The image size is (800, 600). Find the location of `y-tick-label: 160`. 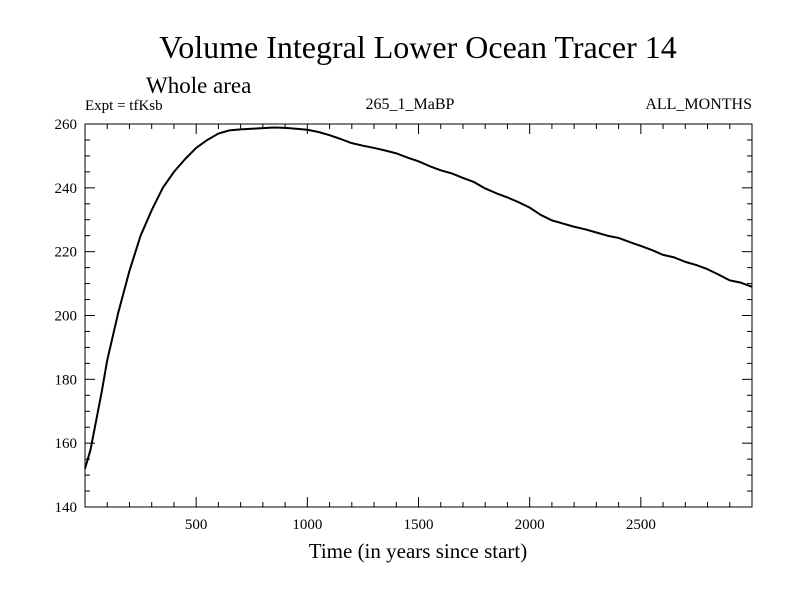

y-tick-label: 160 is located at coordinates (66, 444).